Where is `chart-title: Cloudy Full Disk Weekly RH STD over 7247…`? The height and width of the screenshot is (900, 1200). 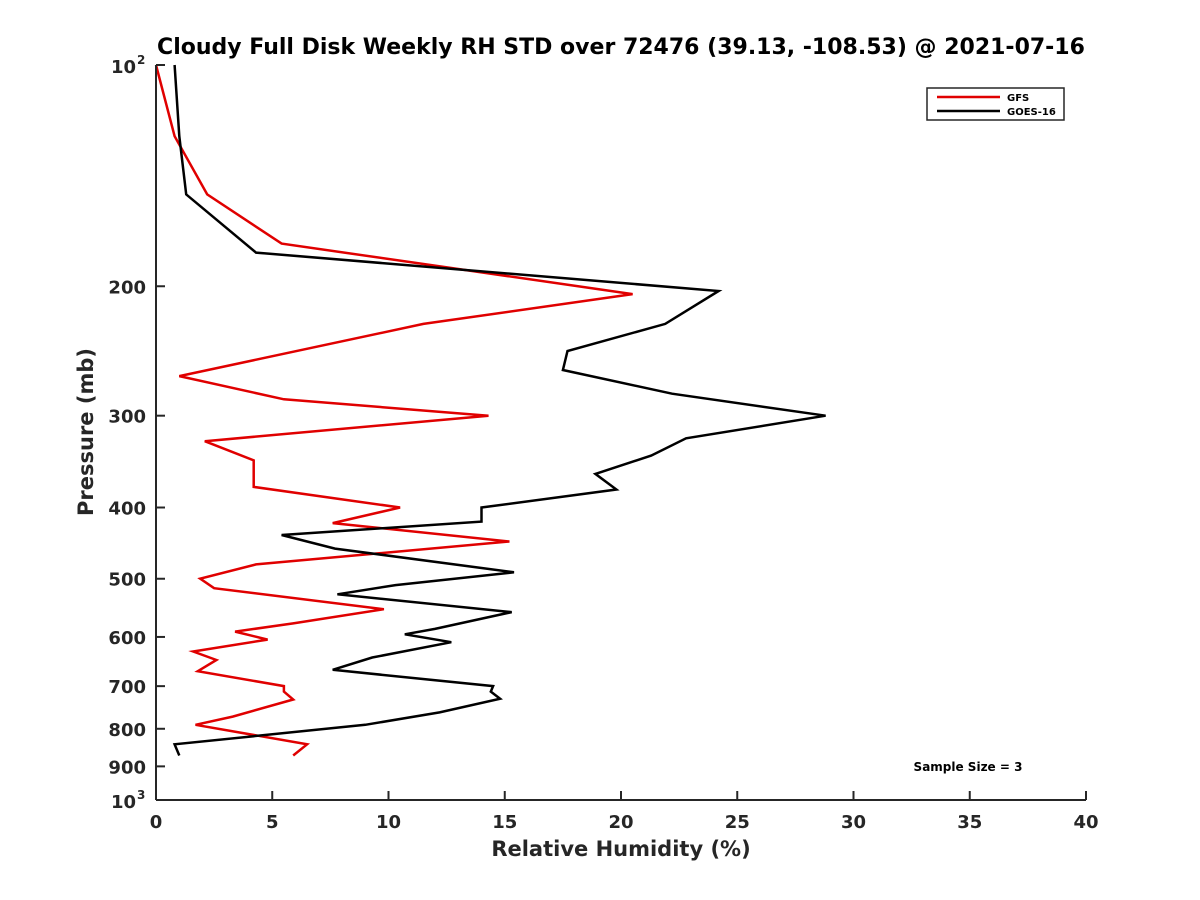
chart-title: Cloudy Full Disk Weekly RH STD over 7247… is located at coordinates (621, 47).